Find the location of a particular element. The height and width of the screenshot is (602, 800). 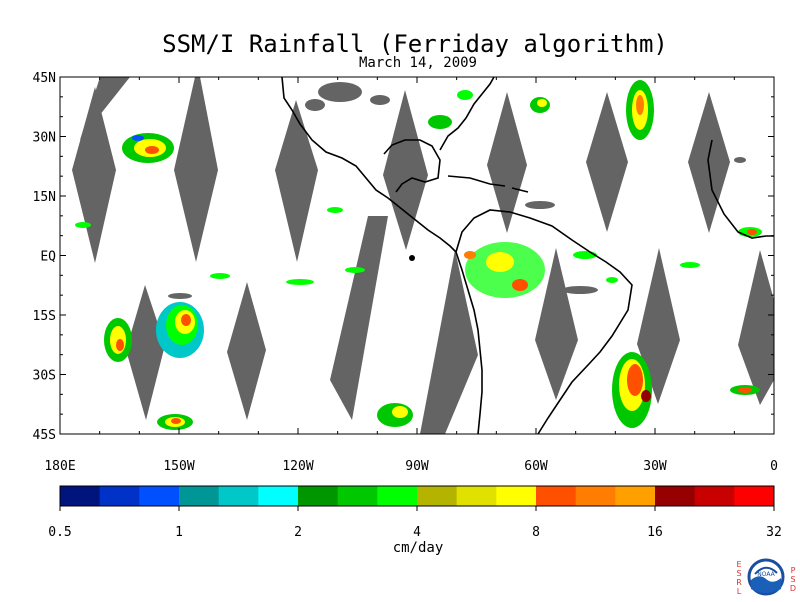

colorbar-tick-label: 16 is located at coordinates (655, 532).